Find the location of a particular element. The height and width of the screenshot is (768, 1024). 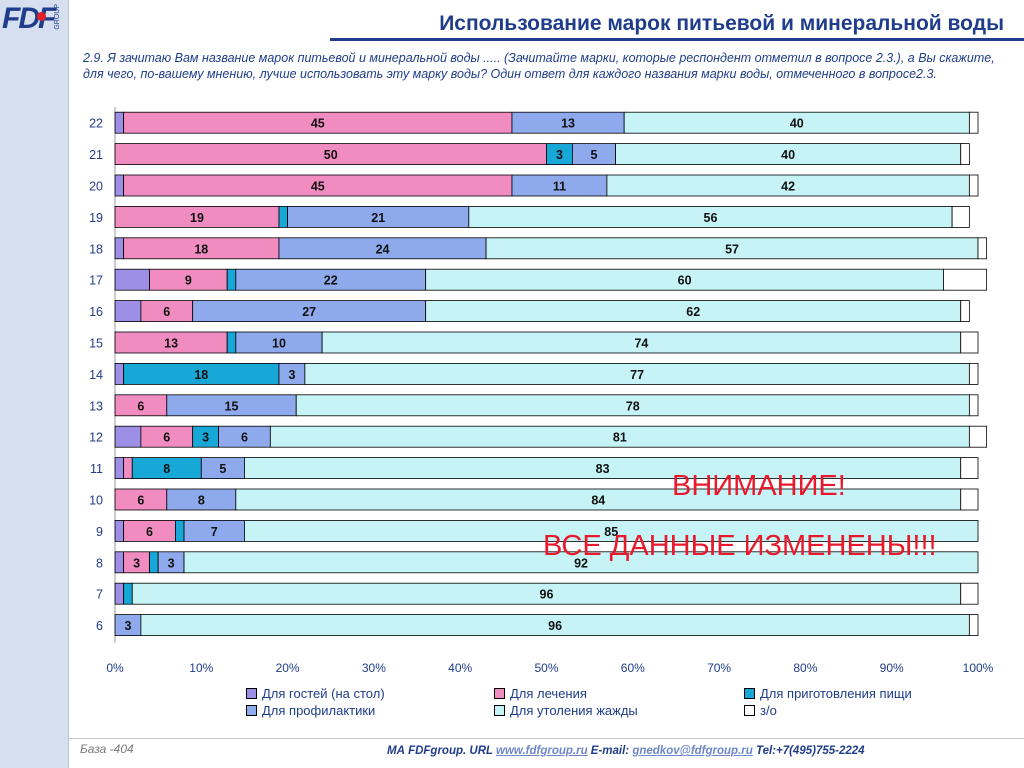

category-label: 22 is located at coordinates (96, 124).